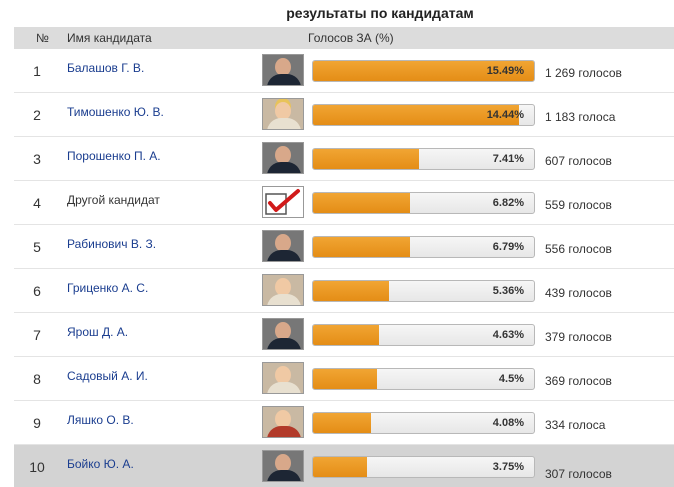 This screenshot has height=487, width=674. What do you see at coordinates (37, 335) in the screenshot?
I see `candidate-rank: 7` at bounding box center [37, 335].